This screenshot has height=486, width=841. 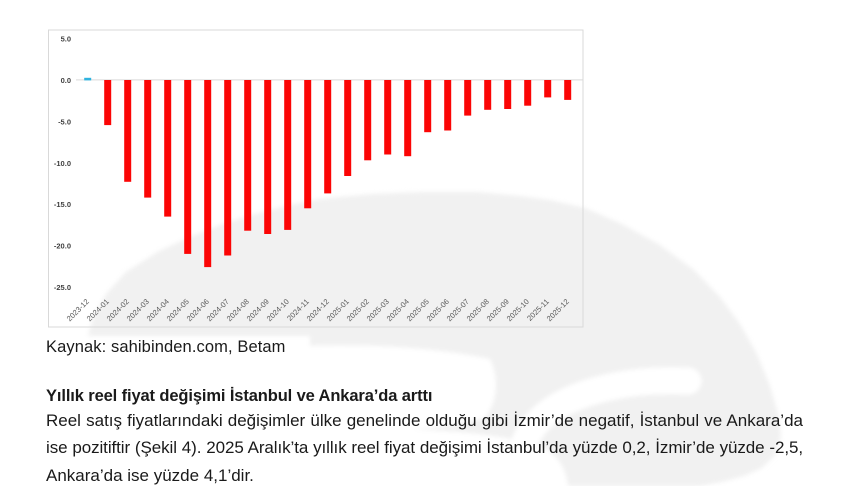 What do you see at coordinates (62, 163) in the screenshot?
I see `svg-text: -10.0` at bounding box center [62, 163].